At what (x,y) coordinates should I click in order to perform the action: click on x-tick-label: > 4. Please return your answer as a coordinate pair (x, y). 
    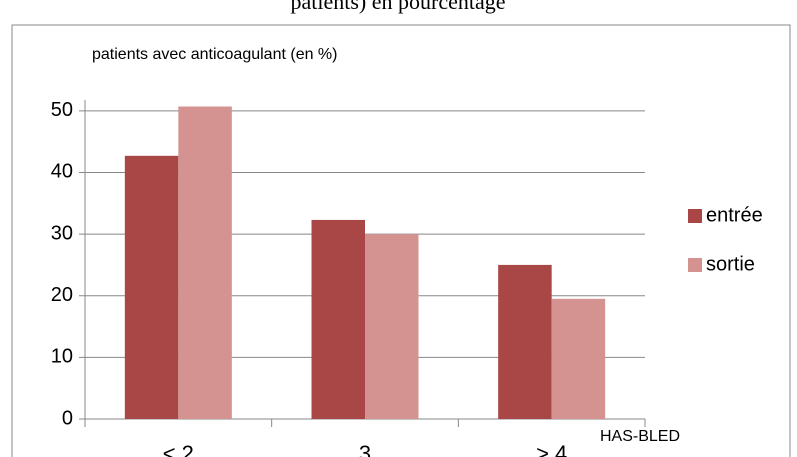
    Looking at the image, I should click on (551, 449).